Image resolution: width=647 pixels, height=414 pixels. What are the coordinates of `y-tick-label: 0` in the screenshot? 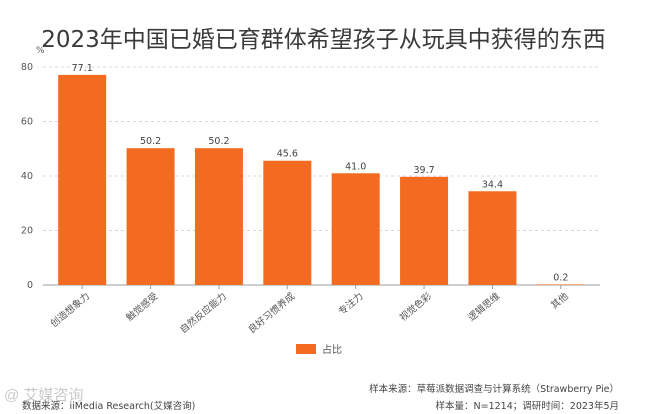 It's located at (30, 285).